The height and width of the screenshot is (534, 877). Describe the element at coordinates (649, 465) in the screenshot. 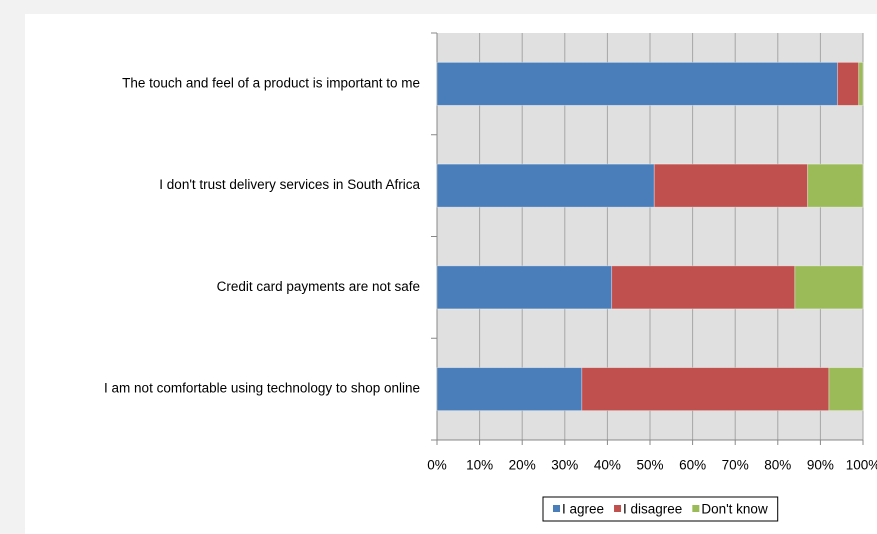

I see `x-tick-label: 50%` at that location.